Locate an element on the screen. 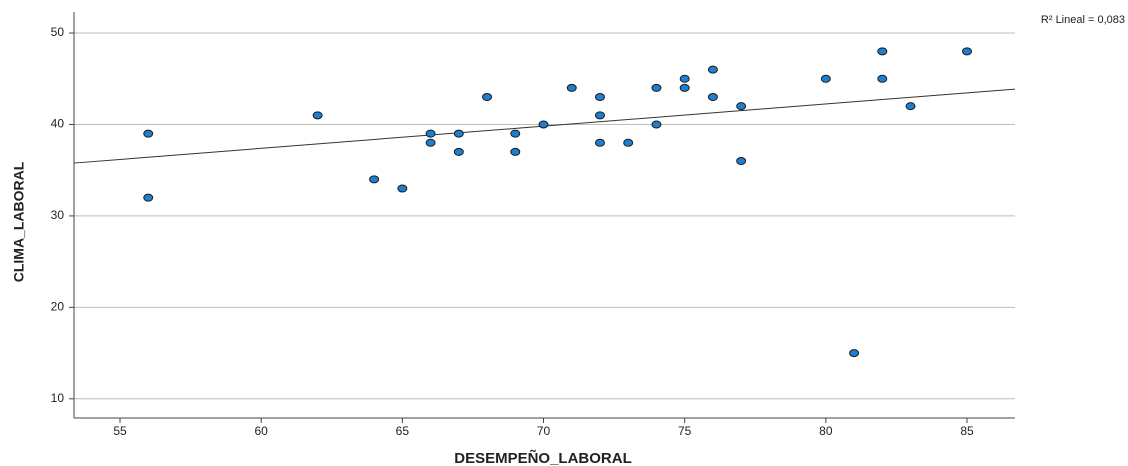 This screenshot has width=1128, height=466. x-axis-title: DESEMPEÑO_LABORAL is located at coordinates (543, 457).